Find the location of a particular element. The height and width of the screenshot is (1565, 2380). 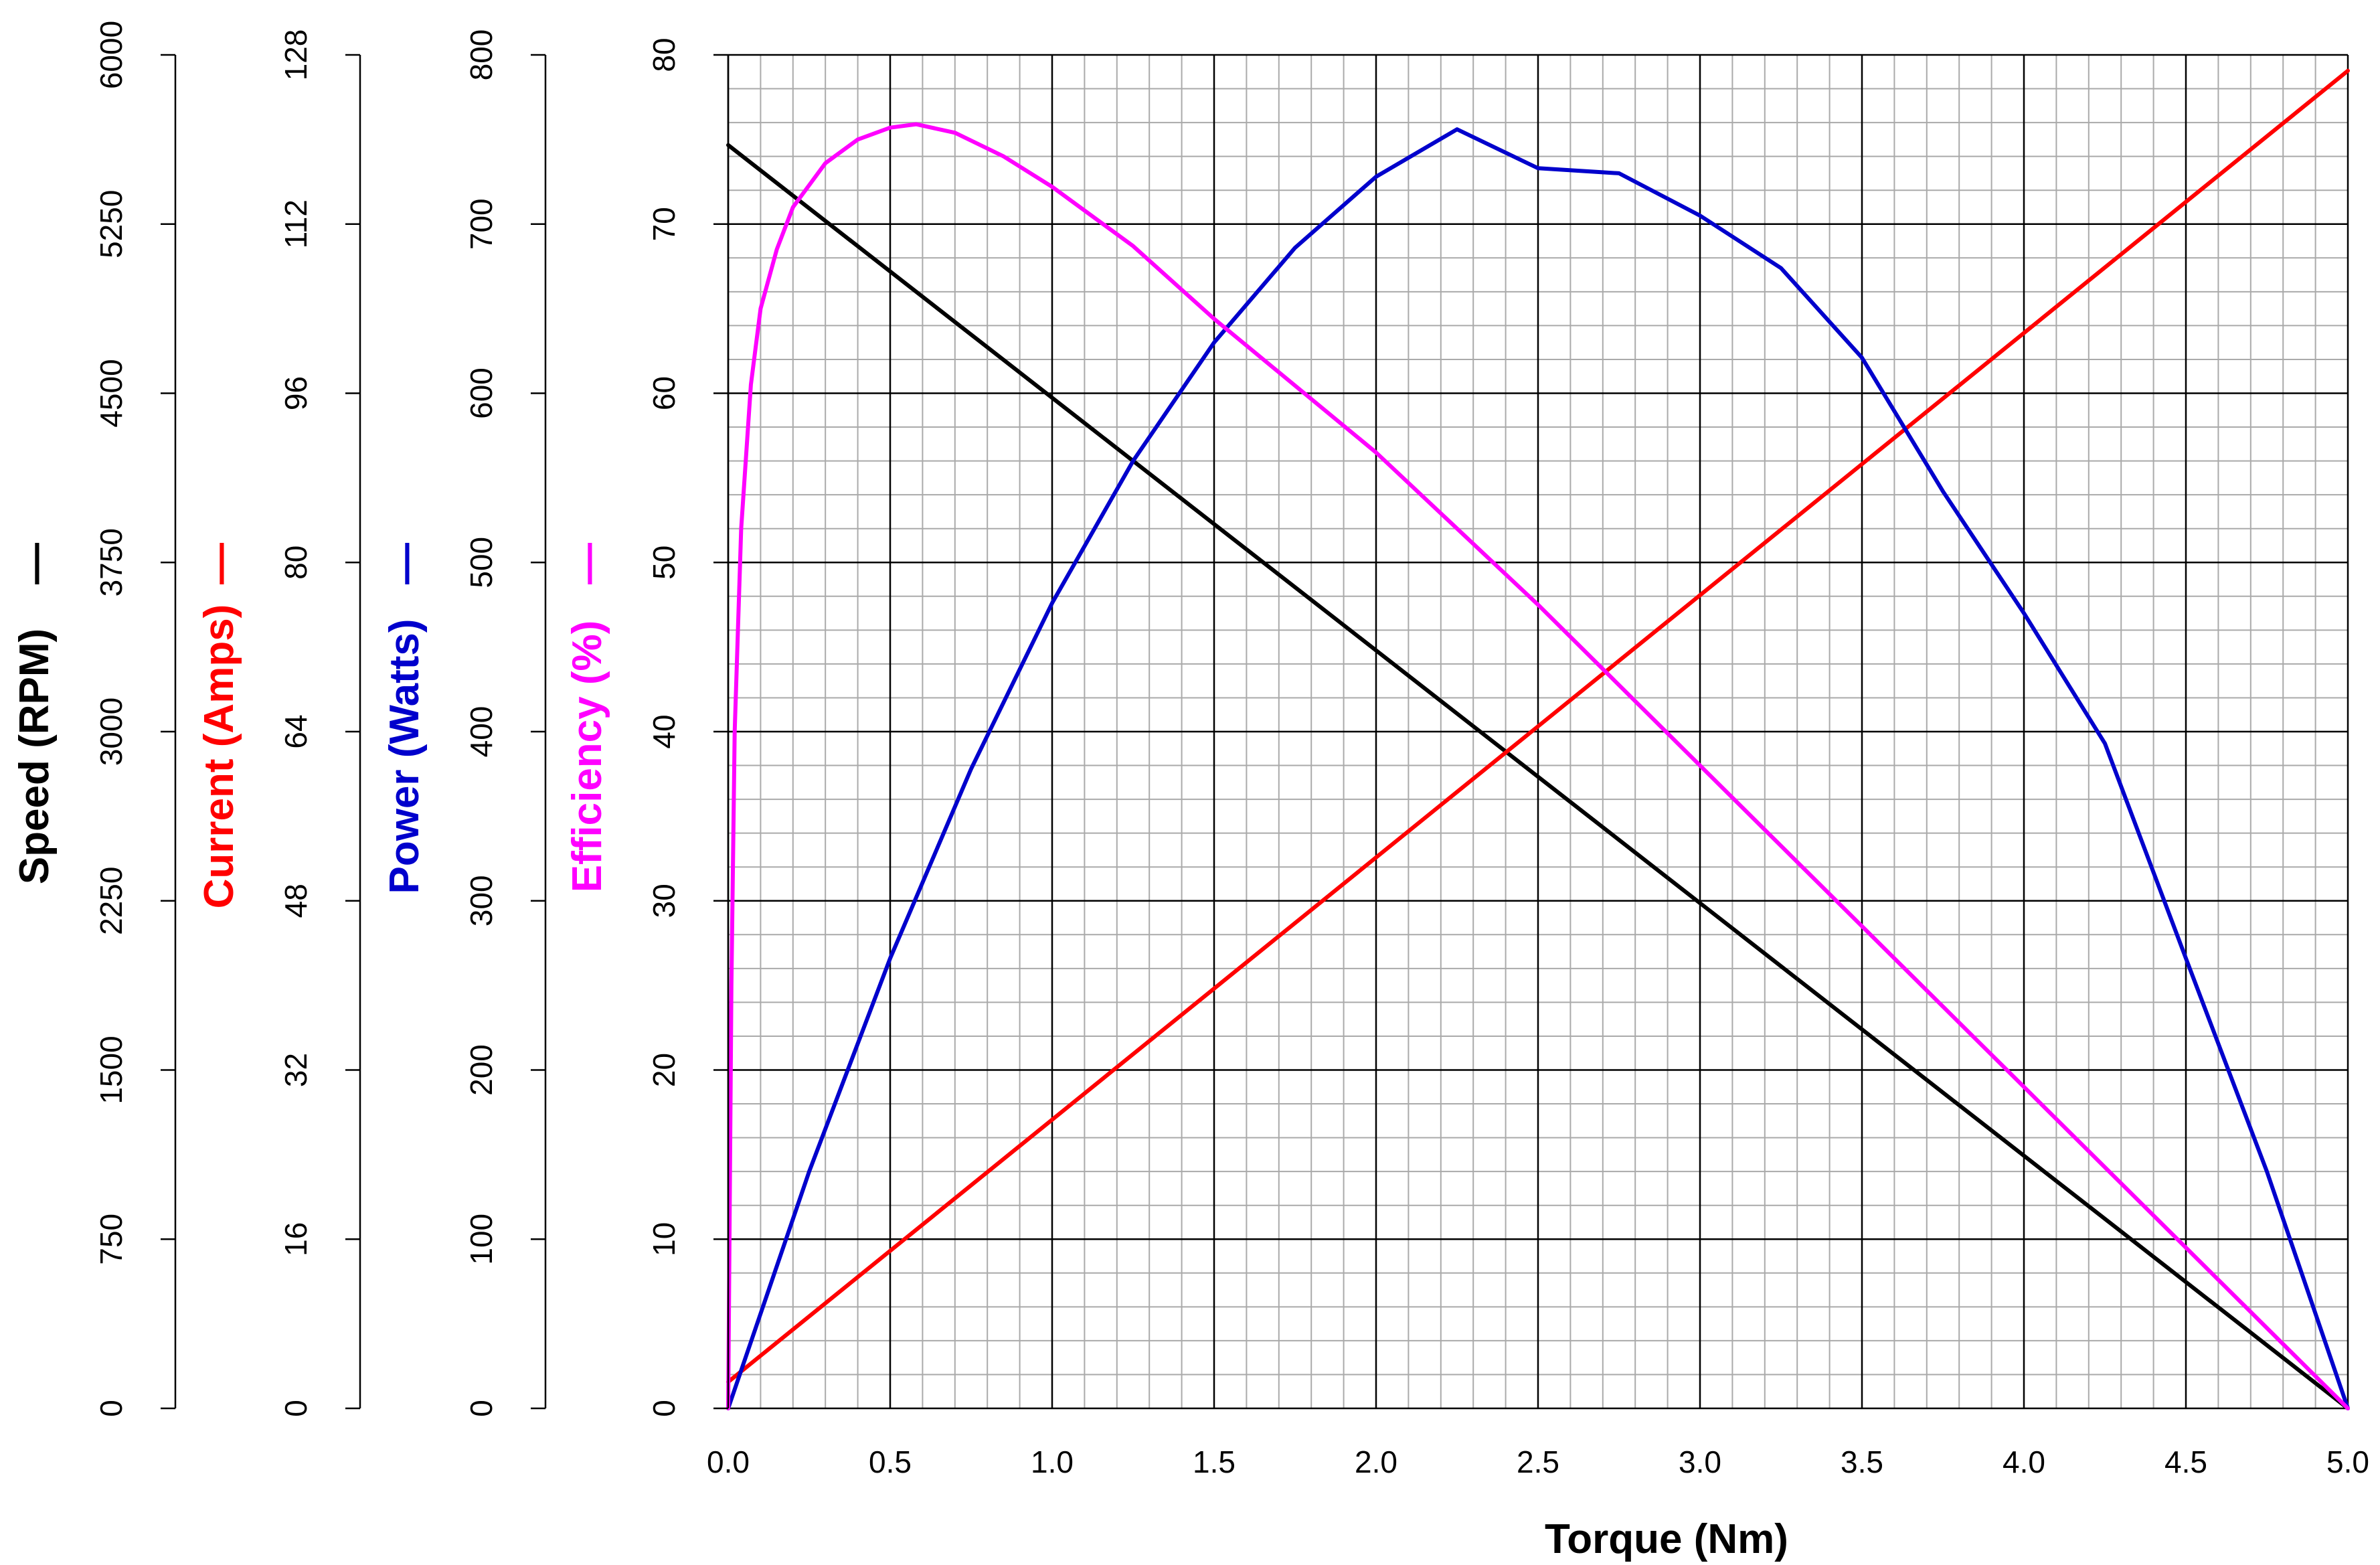

y-axis-power: 0 100 200 300 400 500 600 700 800 Power (Watts) — is located at coordinates (464, 723).